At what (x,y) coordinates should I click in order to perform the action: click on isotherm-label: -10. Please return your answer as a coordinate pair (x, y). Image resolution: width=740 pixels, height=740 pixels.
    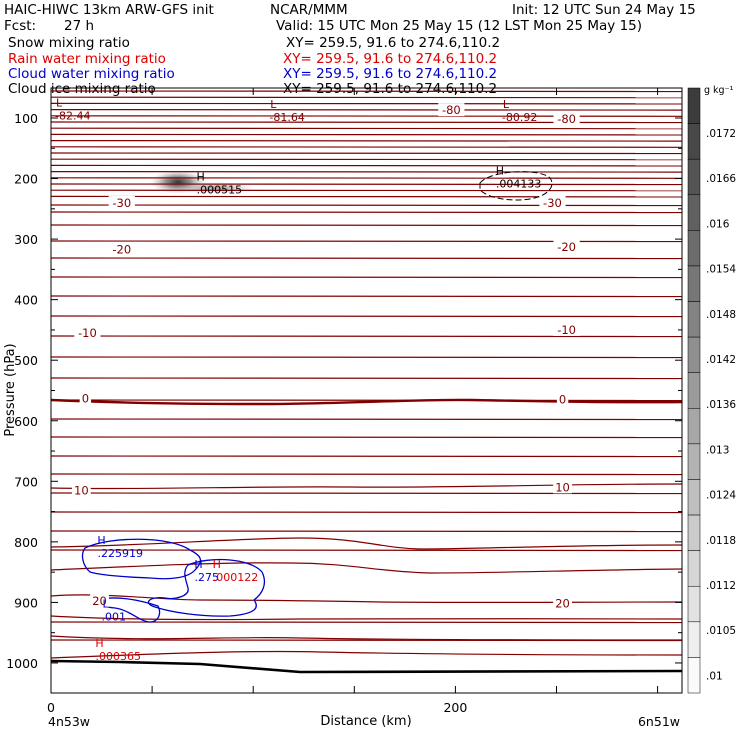
    Looking at the image, I should click on (566, 330).